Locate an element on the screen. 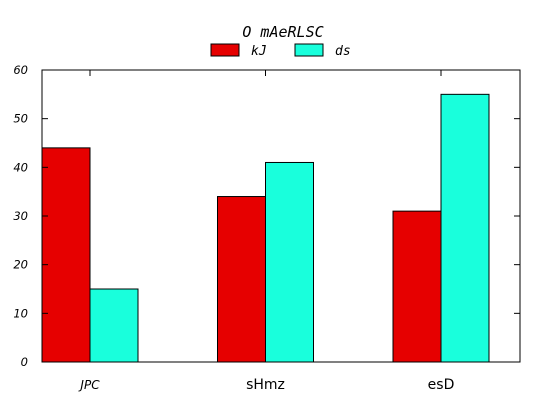  bar-kj-jpc is located at coordinates (66, 255).